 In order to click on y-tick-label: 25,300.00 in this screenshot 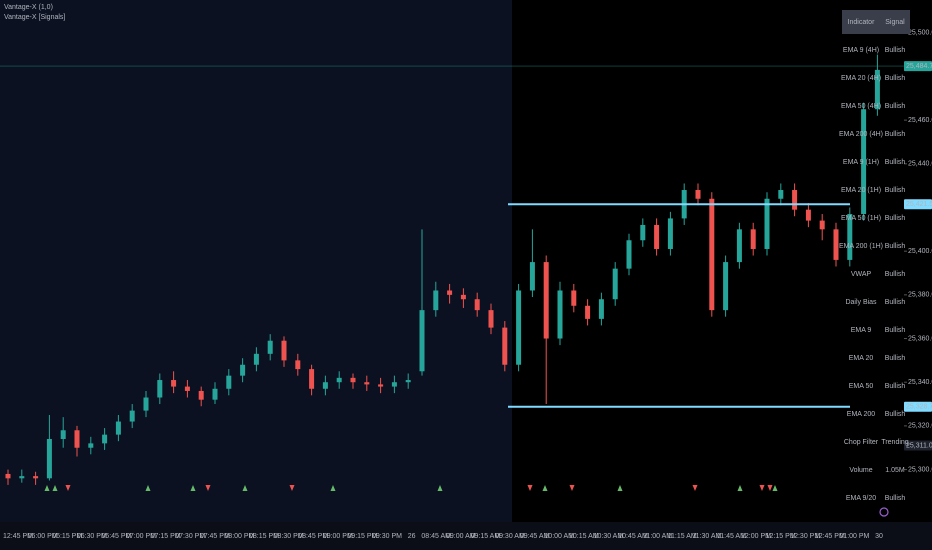, I will do `click(920, 469)`.